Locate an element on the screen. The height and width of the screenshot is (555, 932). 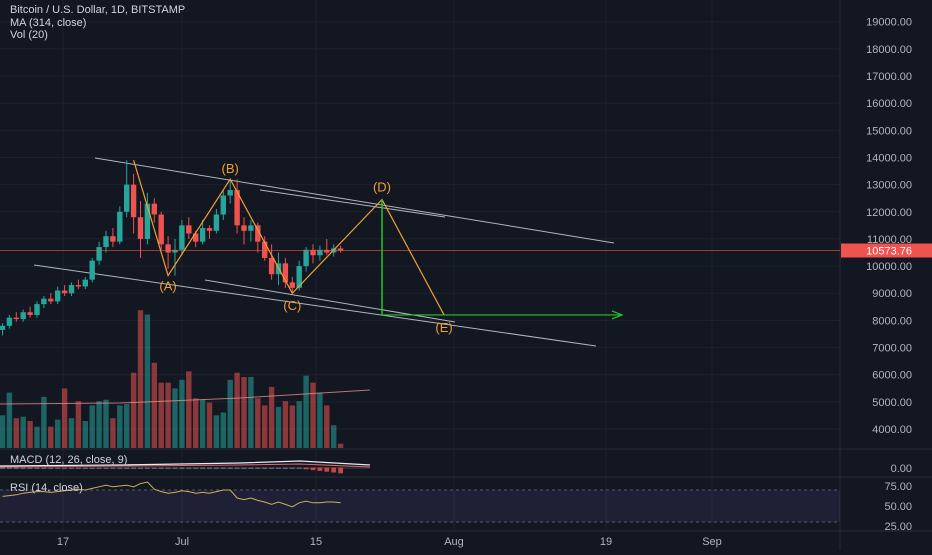
last-price-value: 10573.76 is located at coordinates (889, 252).